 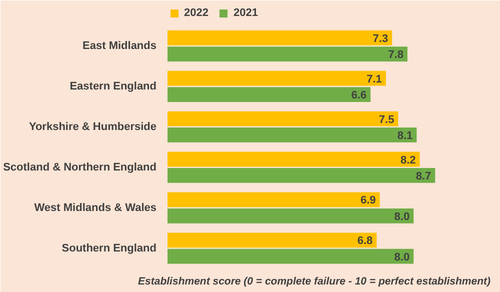 I want to click on y-tick-label: Yorkshire & Humberside, so click(x=92, y=126).